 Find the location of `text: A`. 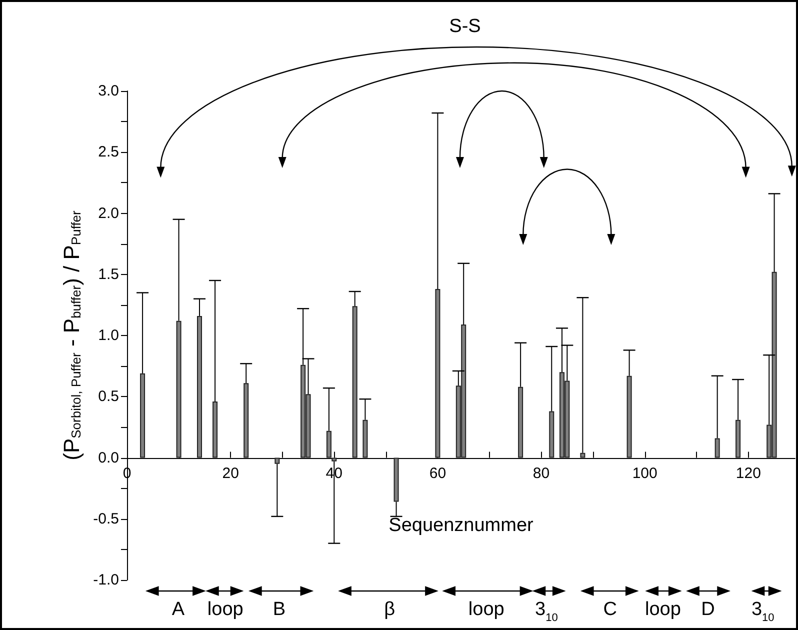

text: A is located at coordinates (178, 609).